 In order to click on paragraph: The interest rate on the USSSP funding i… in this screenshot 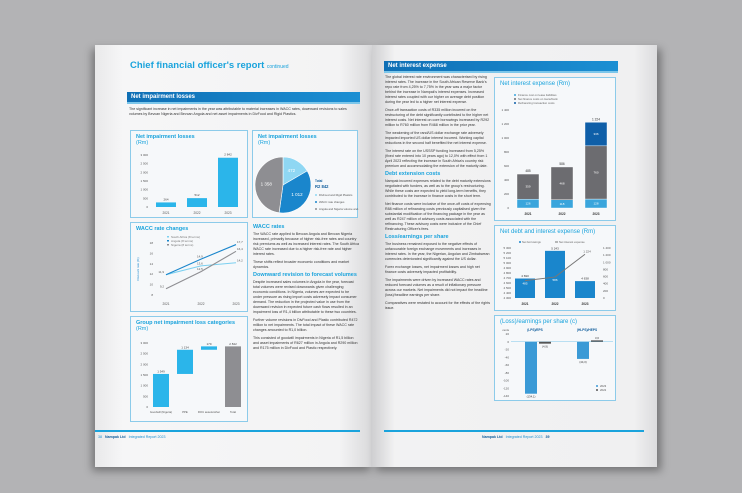, I will do `click(436, 158)`.